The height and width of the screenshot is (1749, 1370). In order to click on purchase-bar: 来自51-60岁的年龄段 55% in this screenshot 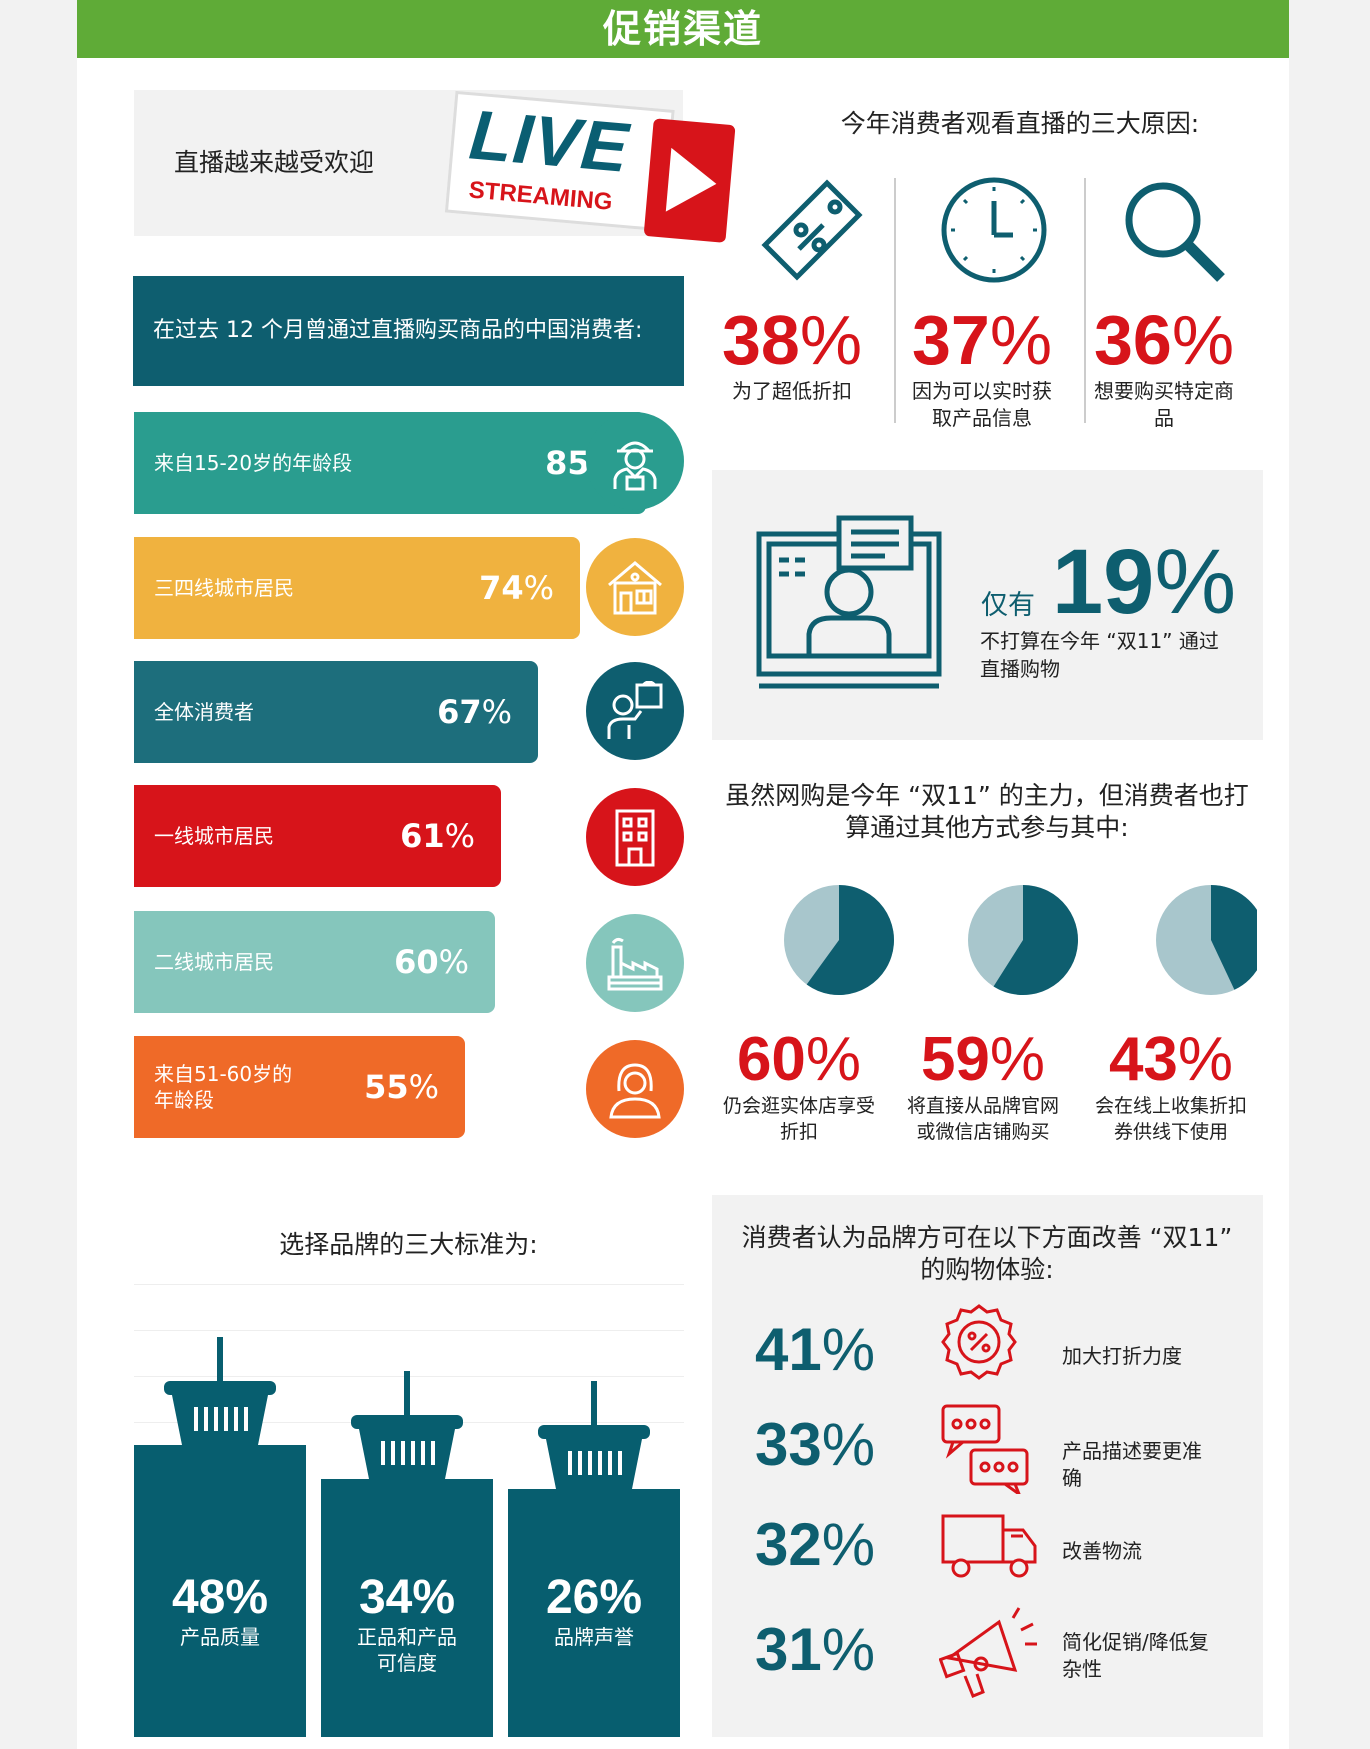, I will do `click(299, 1087)`.